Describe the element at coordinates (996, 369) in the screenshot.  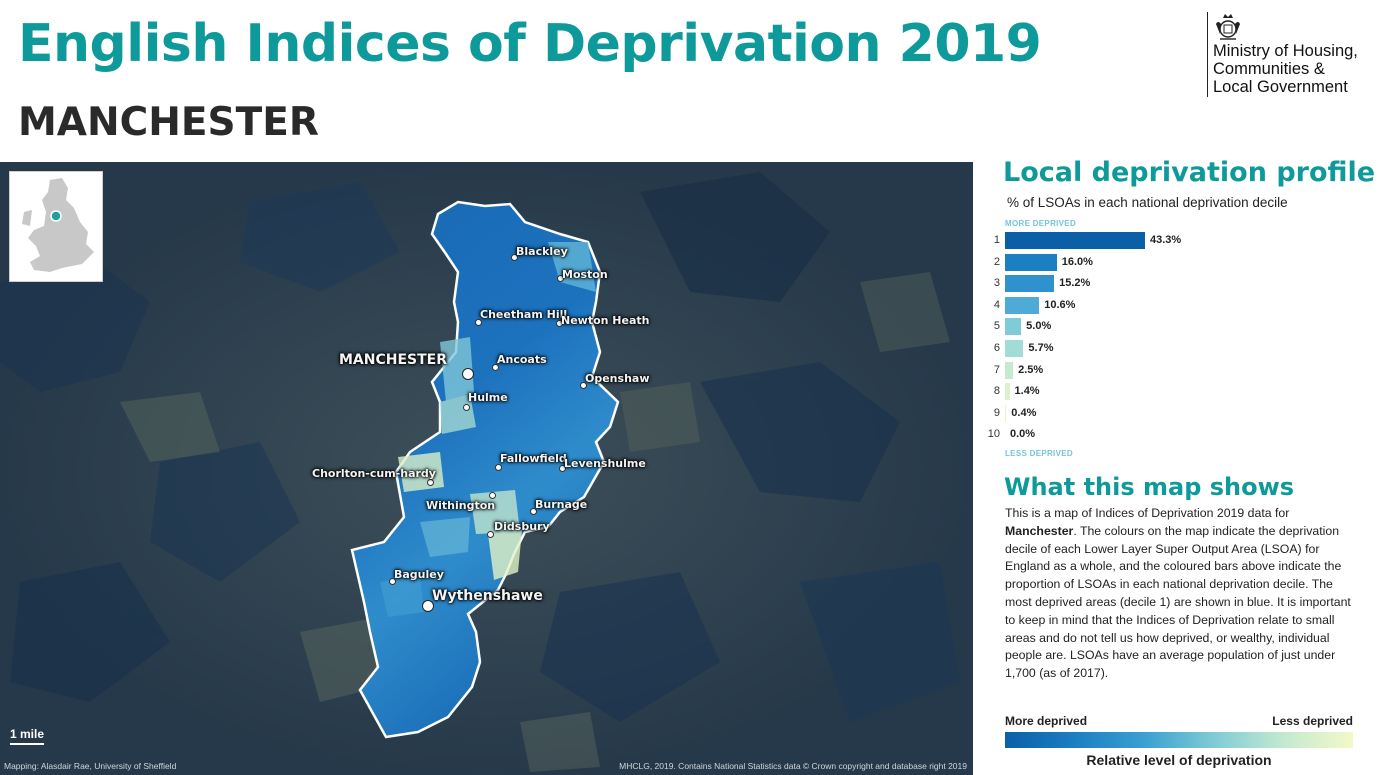
I see `bar-decile-label: 7` at that location.